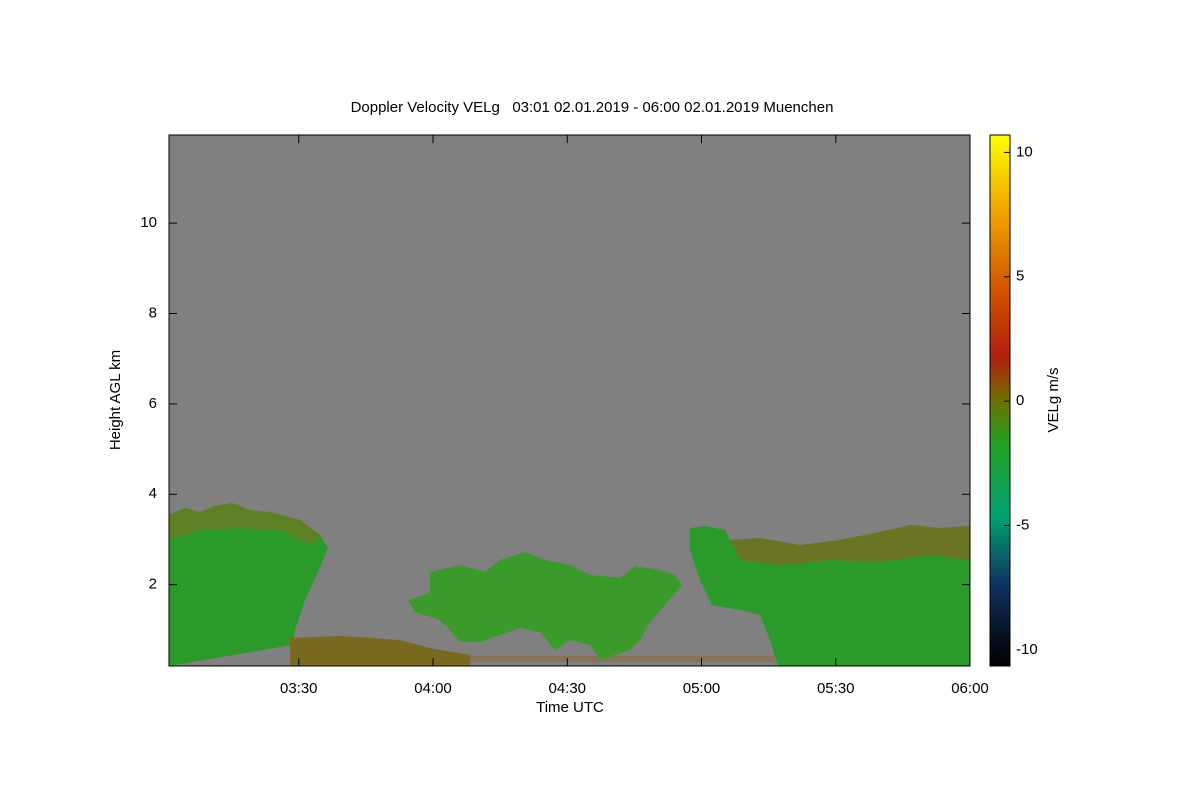  I want to click on y-tick-label: 2, so click(153, 584).